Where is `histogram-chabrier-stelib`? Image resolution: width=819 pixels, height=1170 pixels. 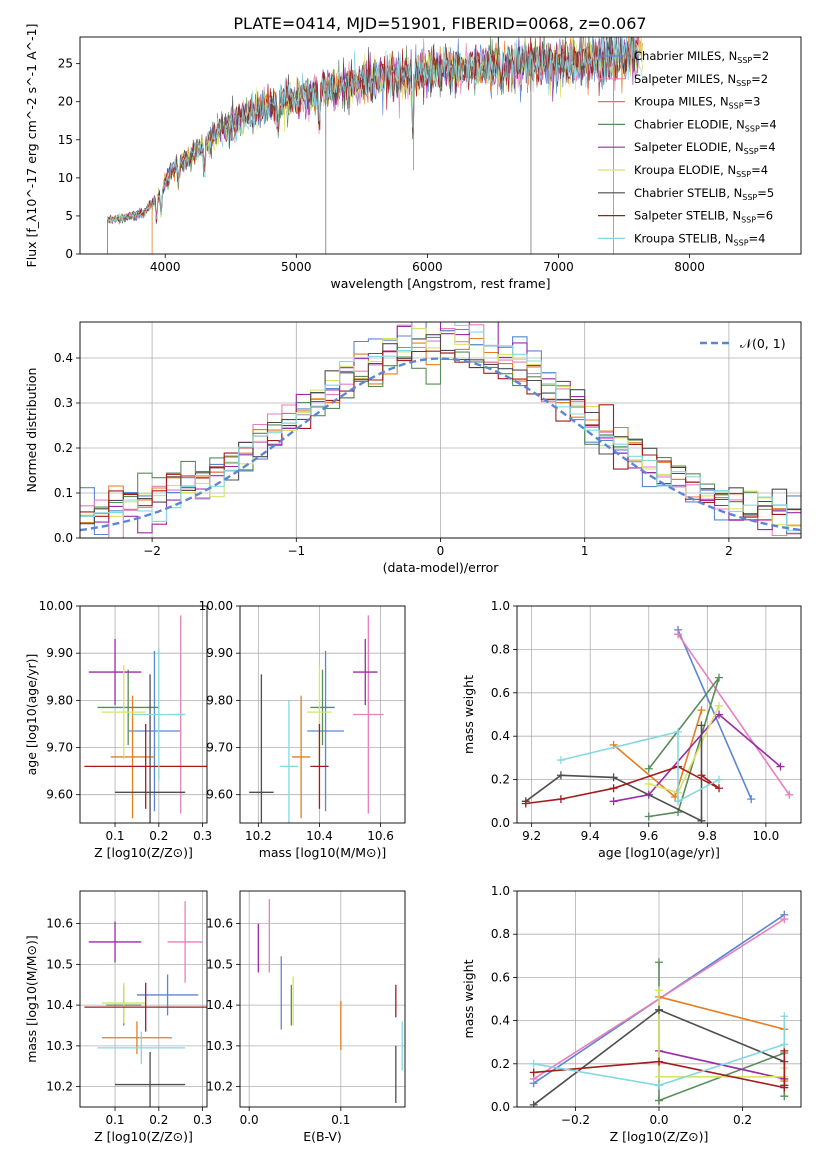 histogram-chabrier-stelib is located at coordinates (440, 429).